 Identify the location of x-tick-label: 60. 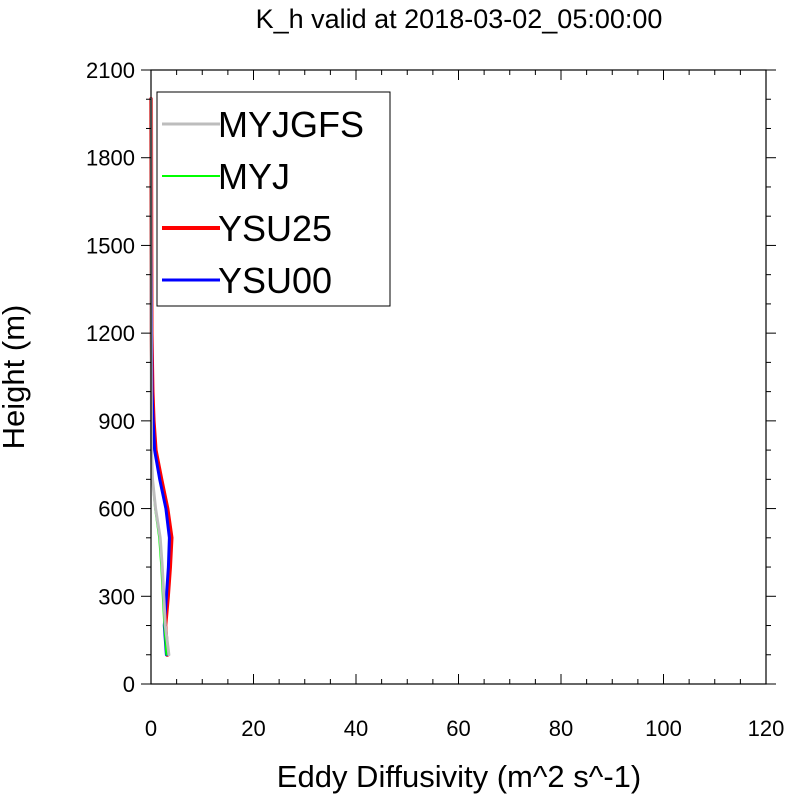
(458, 728).